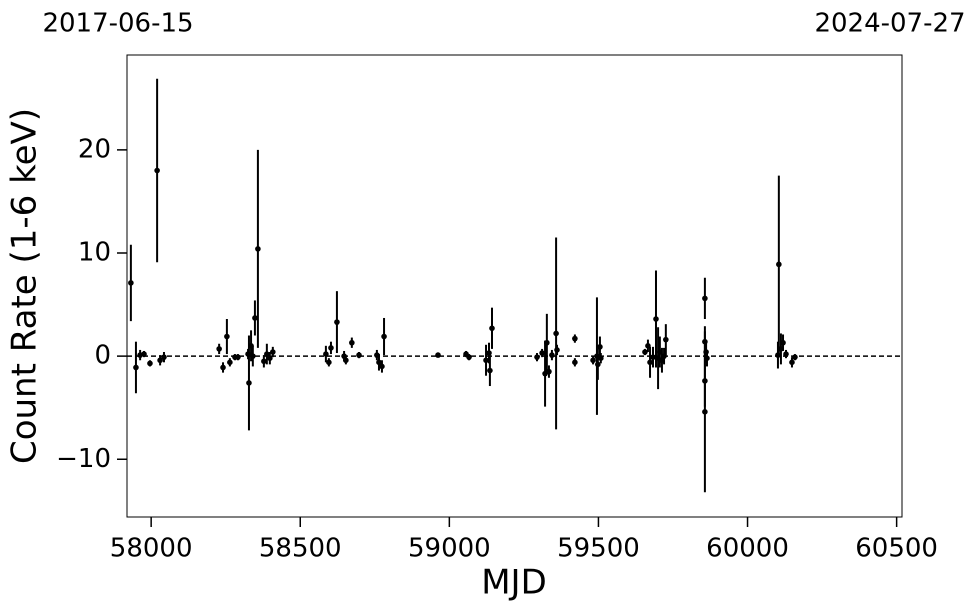 This screenshot has height=613, width=980. Describe the element at coordinates (449, 549) in the screenshot. I see `x-tick-label: 59000` at that location.